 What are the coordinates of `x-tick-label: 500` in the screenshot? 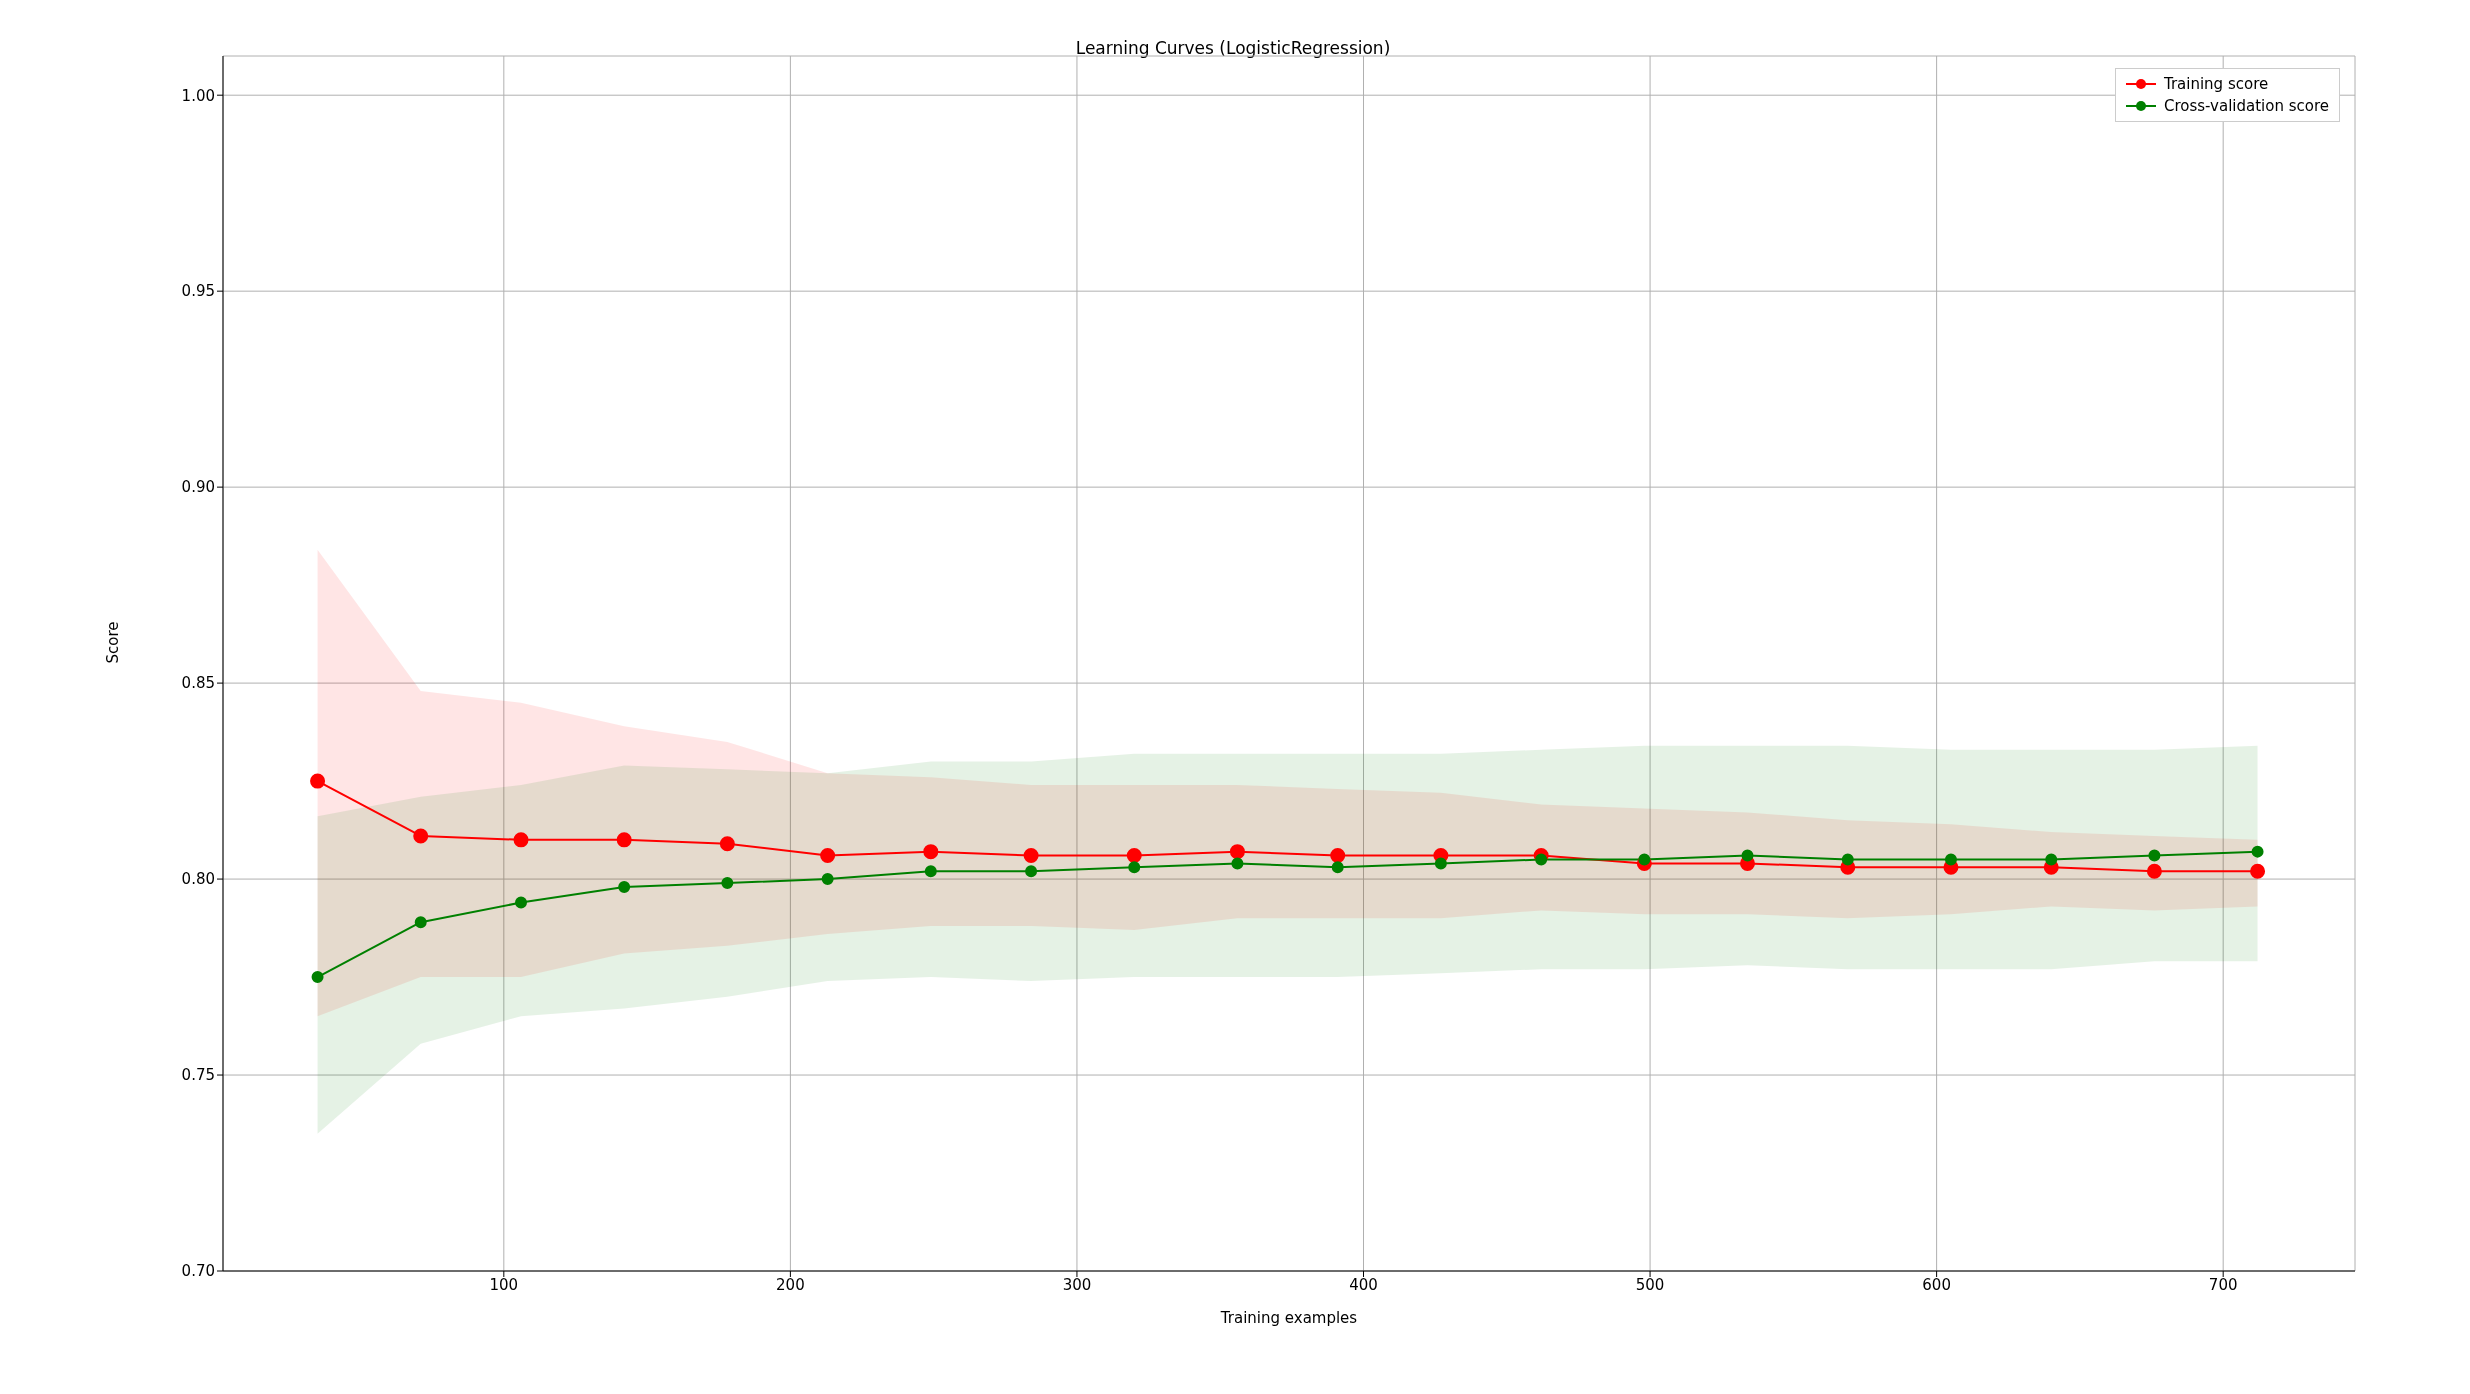 It's located at (1650, 1284).